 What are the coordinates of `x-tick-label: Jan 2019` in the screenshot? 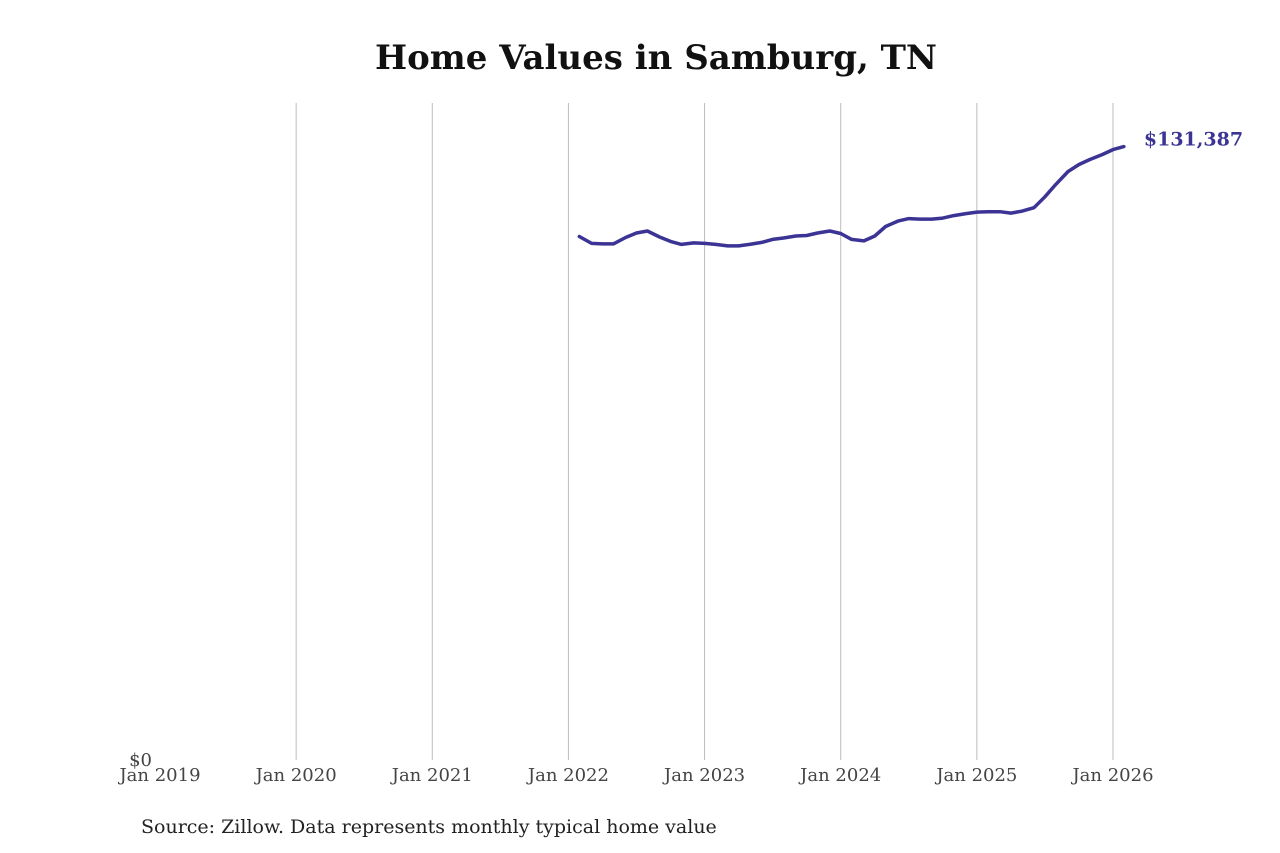 It's located at (158, 775).